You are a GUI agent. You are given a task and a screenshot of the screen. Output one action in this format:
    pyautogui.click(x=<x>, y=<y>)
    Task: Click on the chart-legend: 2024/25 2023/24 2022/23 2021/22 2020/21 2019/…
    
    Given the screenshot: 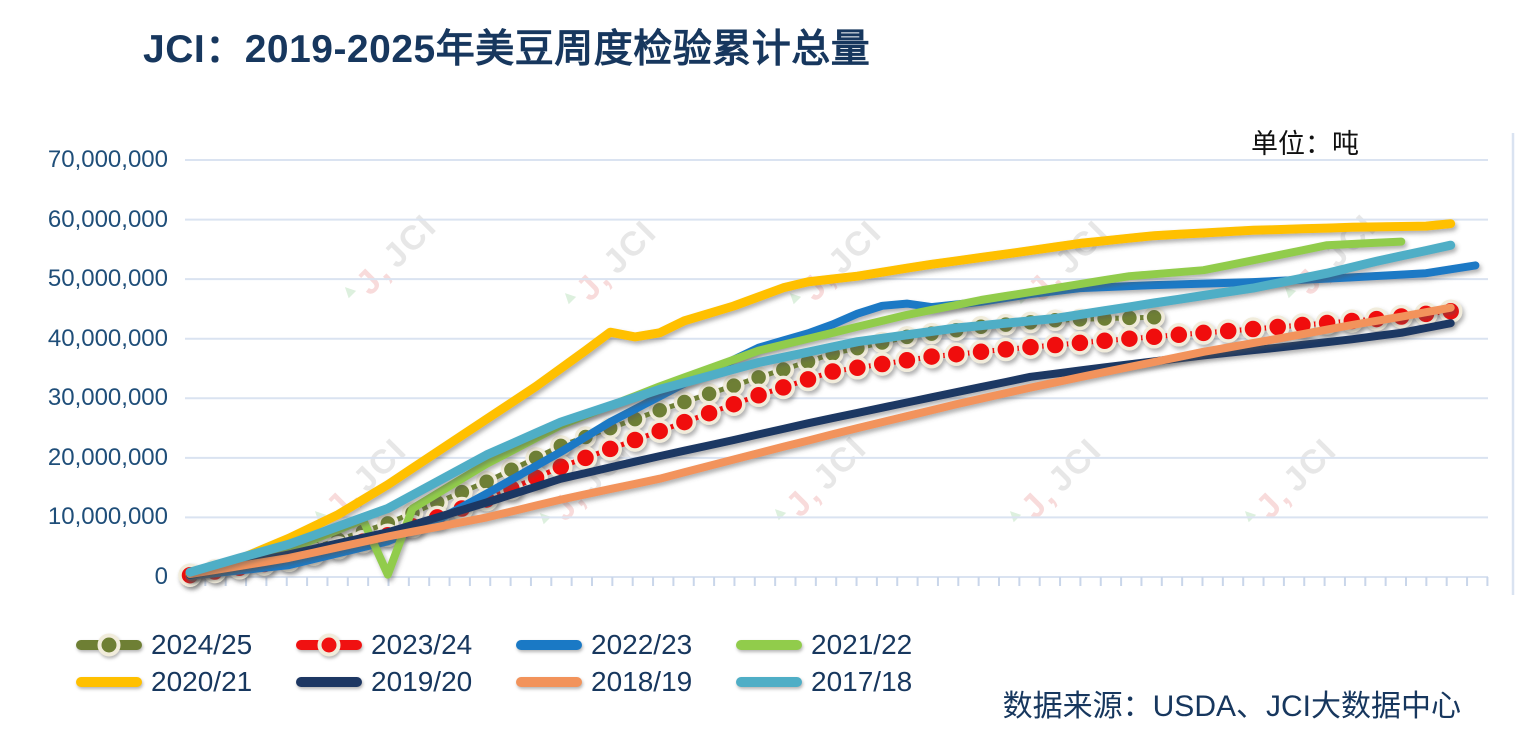 What is the action you would take?
    pyautogui.click(x=516, y=663)
    